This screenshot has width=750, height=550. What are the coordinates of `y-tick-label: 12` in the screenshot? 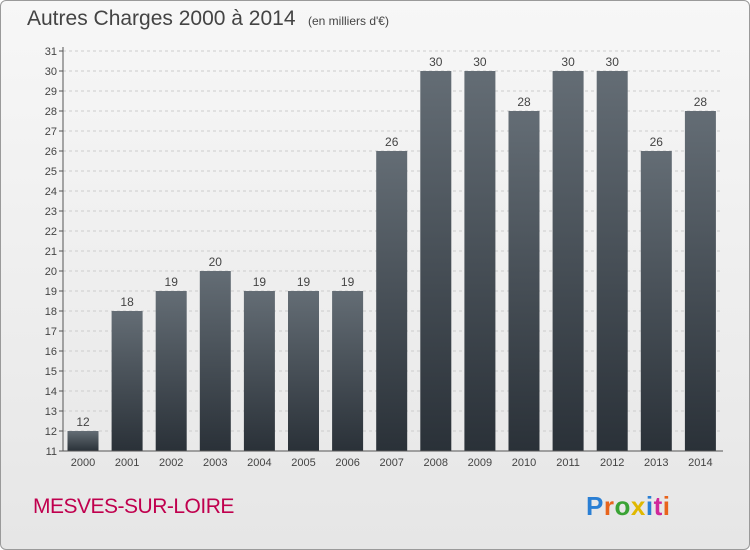 It's located at (51, 432).